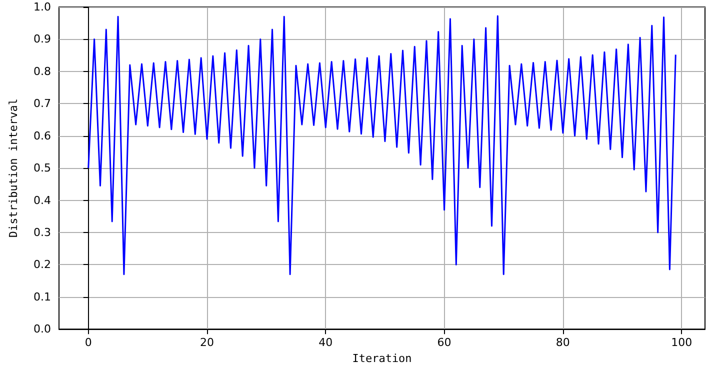 The height and width of the screenshot is (369, 713). I want to click on x-tick-label: 60, so click(444, 343).